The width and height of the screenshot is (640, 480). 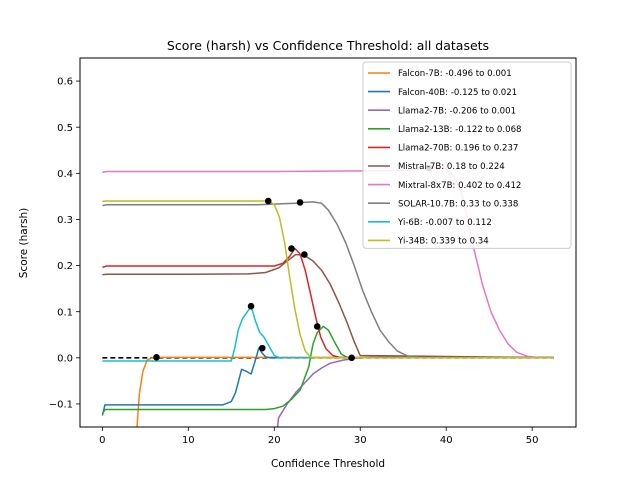 I want to click on legend-box, so click(x=467, y=155).